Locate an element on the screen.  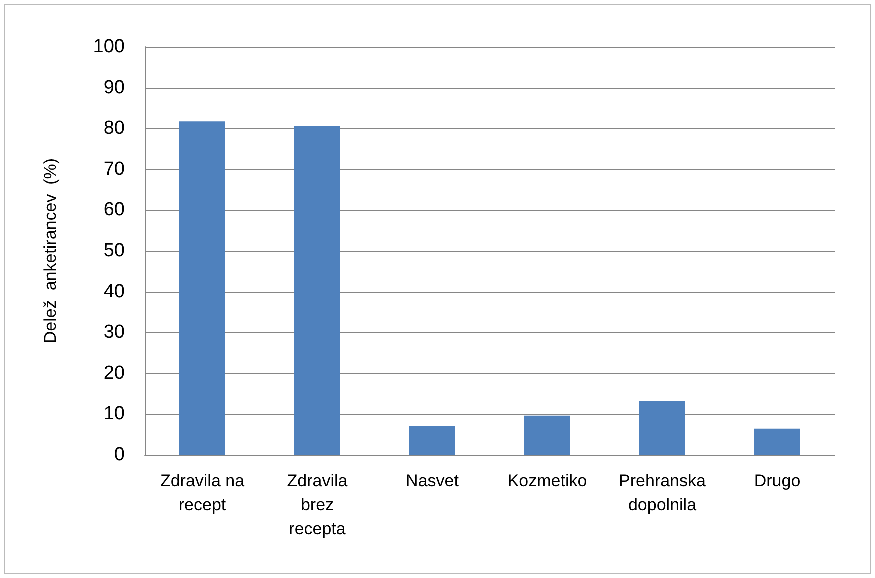
x-tick-label: Kozmetiko is located at coordinates (548, 481).